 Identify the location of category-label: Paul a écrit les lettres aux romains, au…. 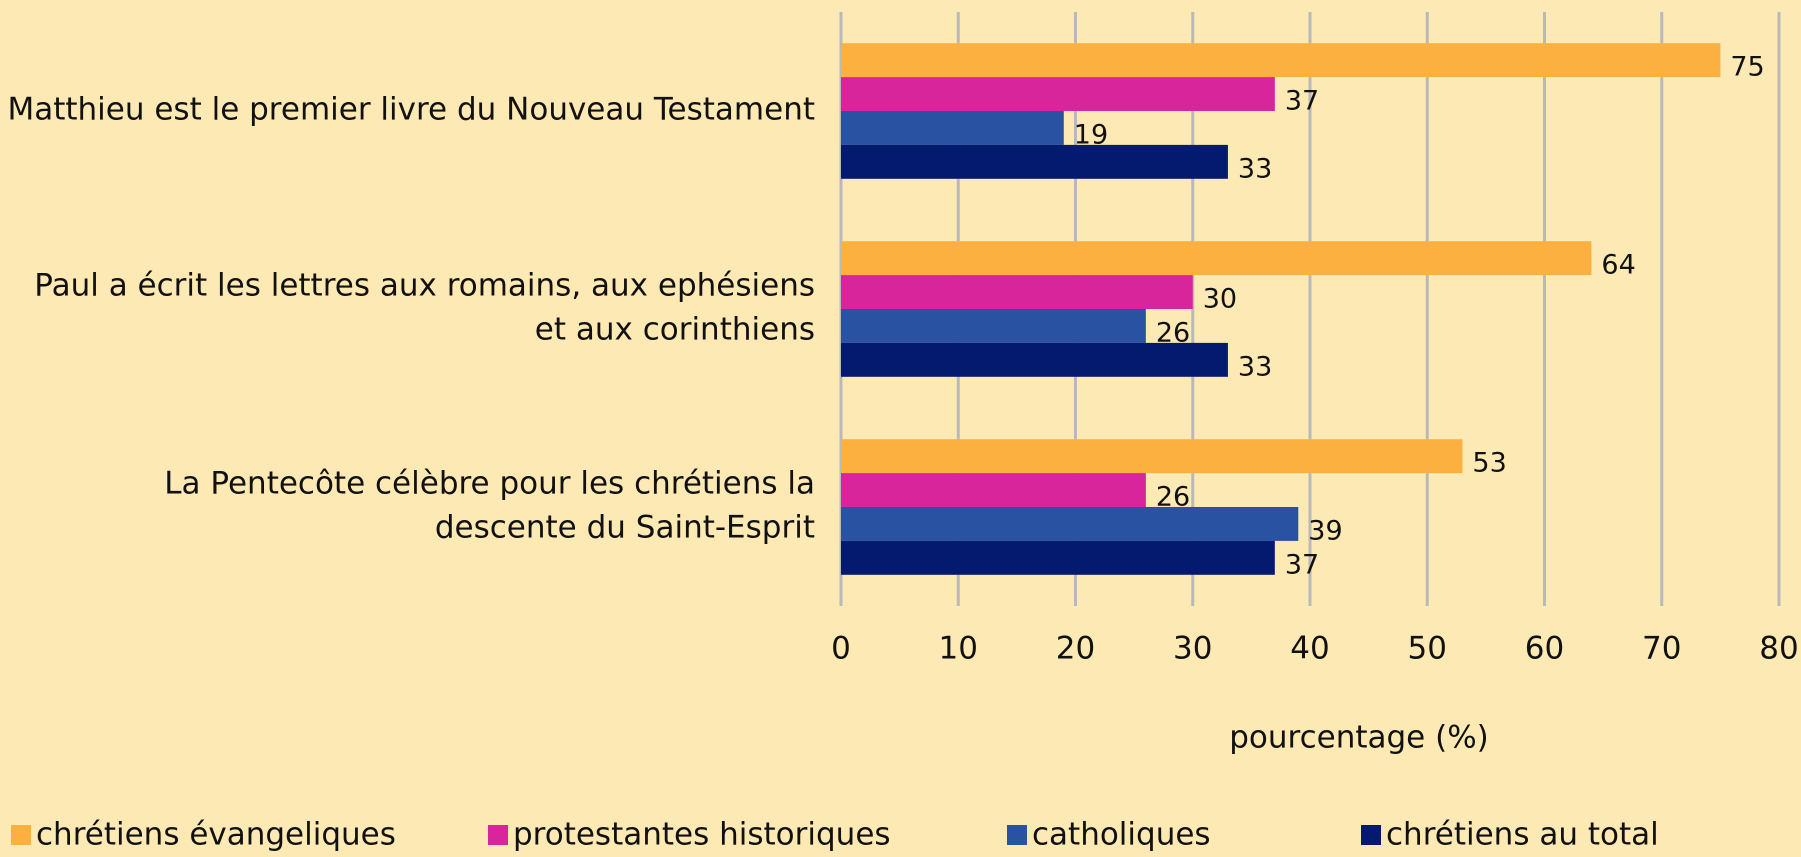
(424, 286).